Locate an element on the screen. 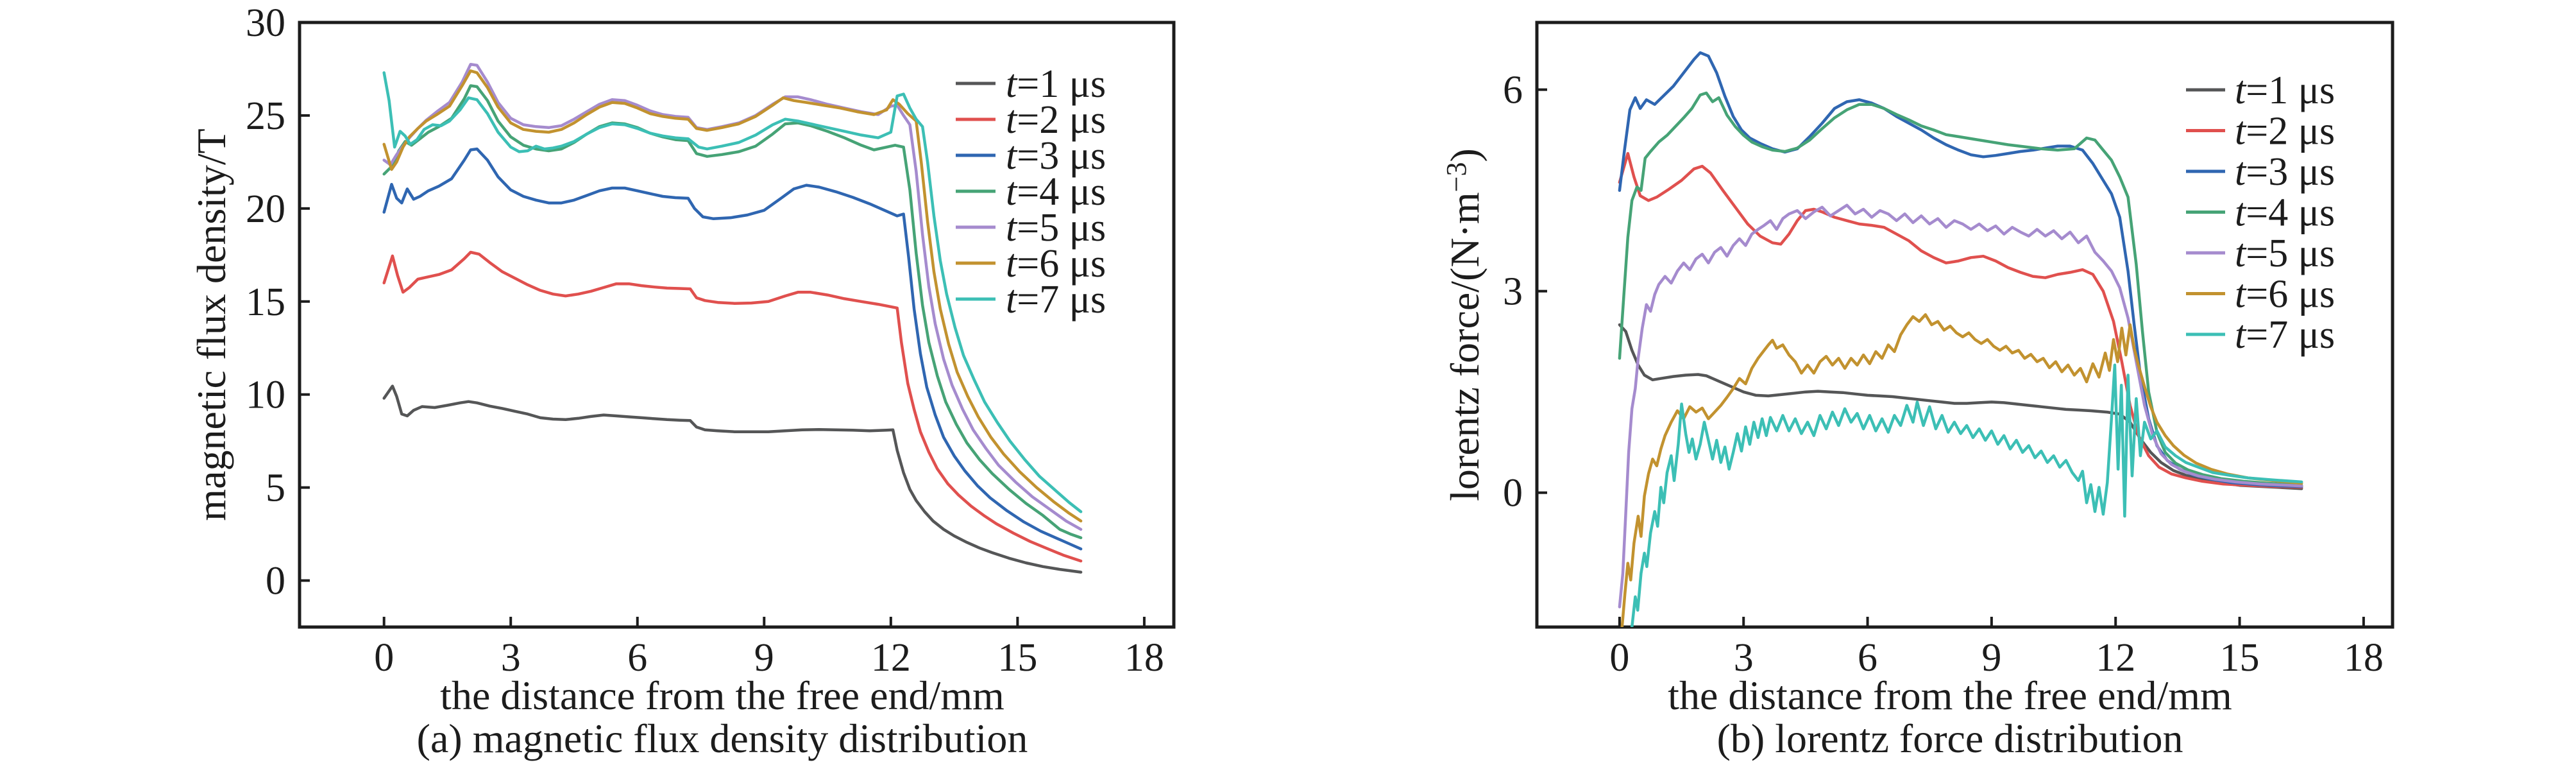  panel-b-xlabel: the distance from the free end/mm is located at coordinates (1950, 695).